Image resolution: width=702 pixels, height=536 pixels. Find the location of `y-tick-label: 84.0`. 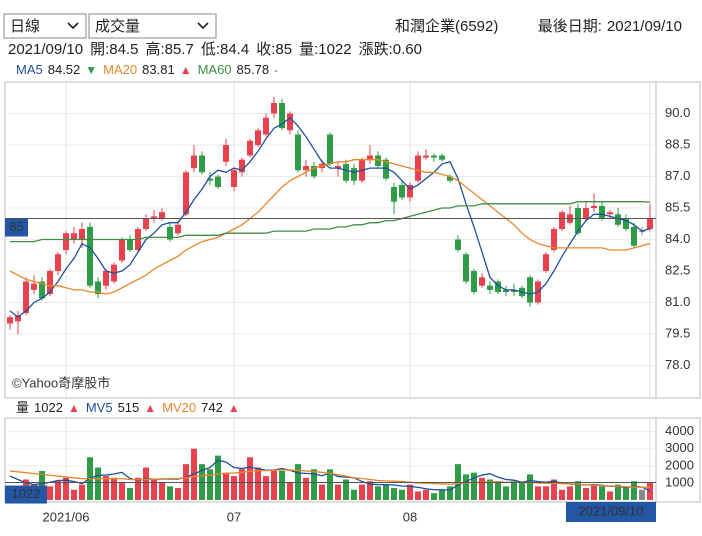

y-tick-label: 84.0 is located at coordinates (677, 238).